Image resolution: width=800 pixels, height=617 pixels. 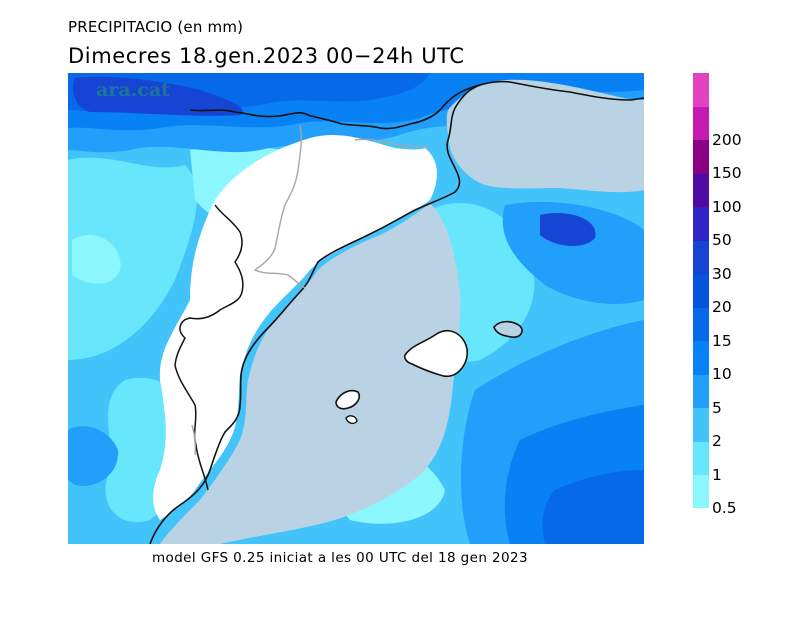 I want to click on legend-level-label: 5, so click(x=717, y=407).